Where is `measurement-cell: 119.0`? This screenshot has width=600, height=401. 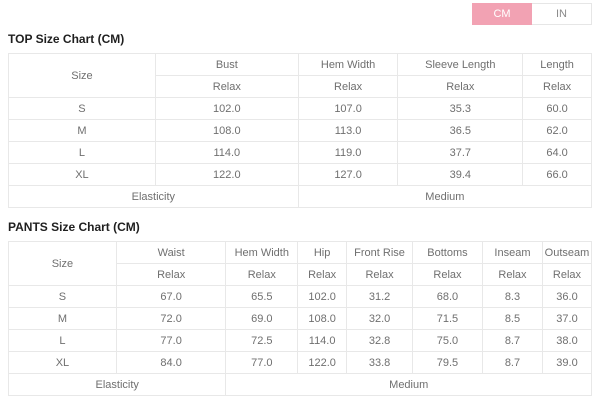 measurement-cell: 119.0 is located at coordinates (348, 152).